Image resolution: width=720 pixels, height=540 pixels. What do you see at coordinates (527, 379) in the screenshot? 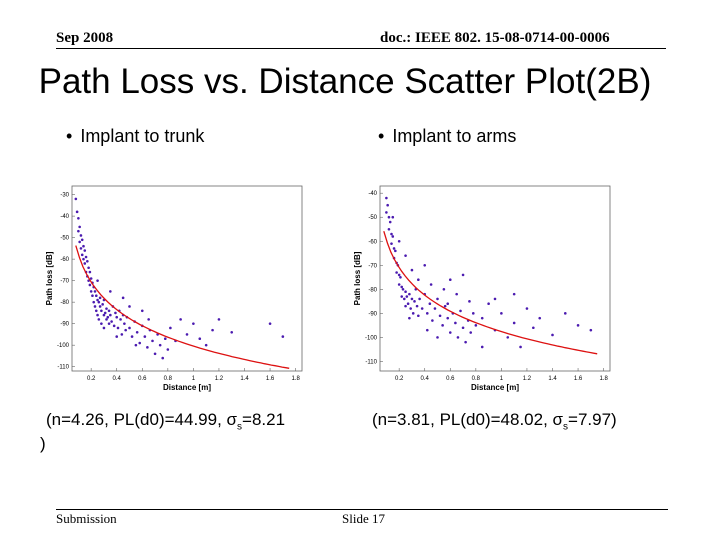
I see `x-tick-label: 1.2` at bounding box center [527, 379].